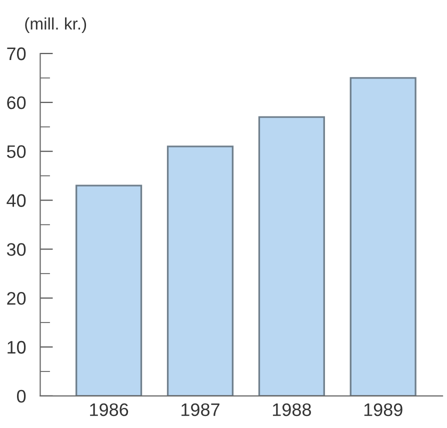  What do you see at coordinates (21, 396) in the screenshot?
I see `y-tick-label: 0` at bounding box center [21, 396].